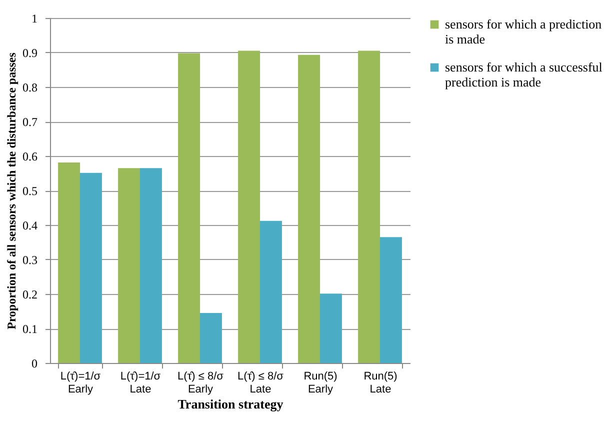  What do you see at coordinates (30, 329) in the screenshot?
I see `y-tick-label: 0.1` at bounding box center [30, 329].